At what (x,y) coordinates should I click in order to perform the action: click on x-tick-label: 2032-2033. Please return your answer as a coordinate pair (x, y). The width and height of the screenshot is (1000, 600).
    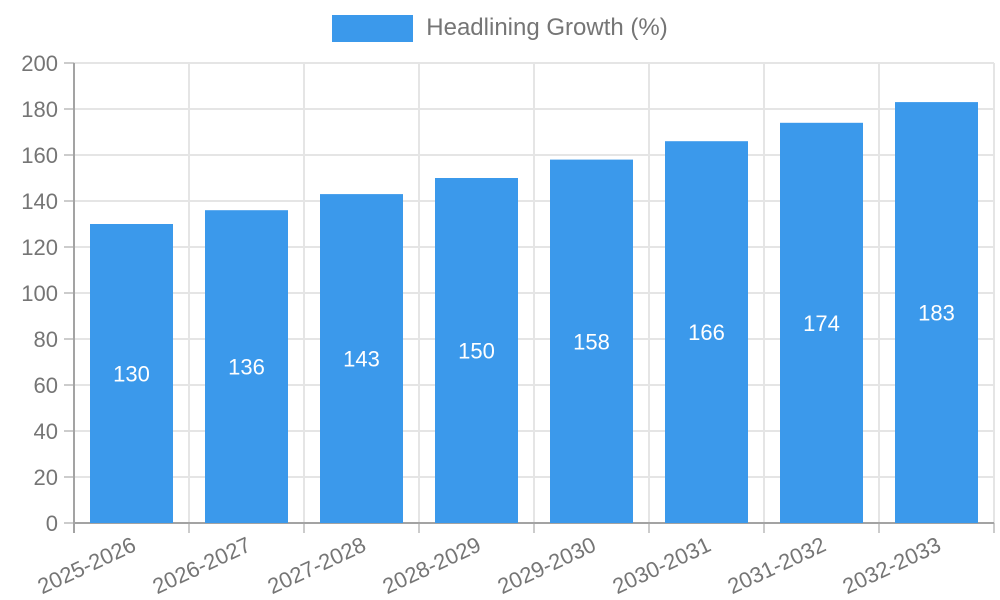
    Looking at the image, I should click on (892, 565).